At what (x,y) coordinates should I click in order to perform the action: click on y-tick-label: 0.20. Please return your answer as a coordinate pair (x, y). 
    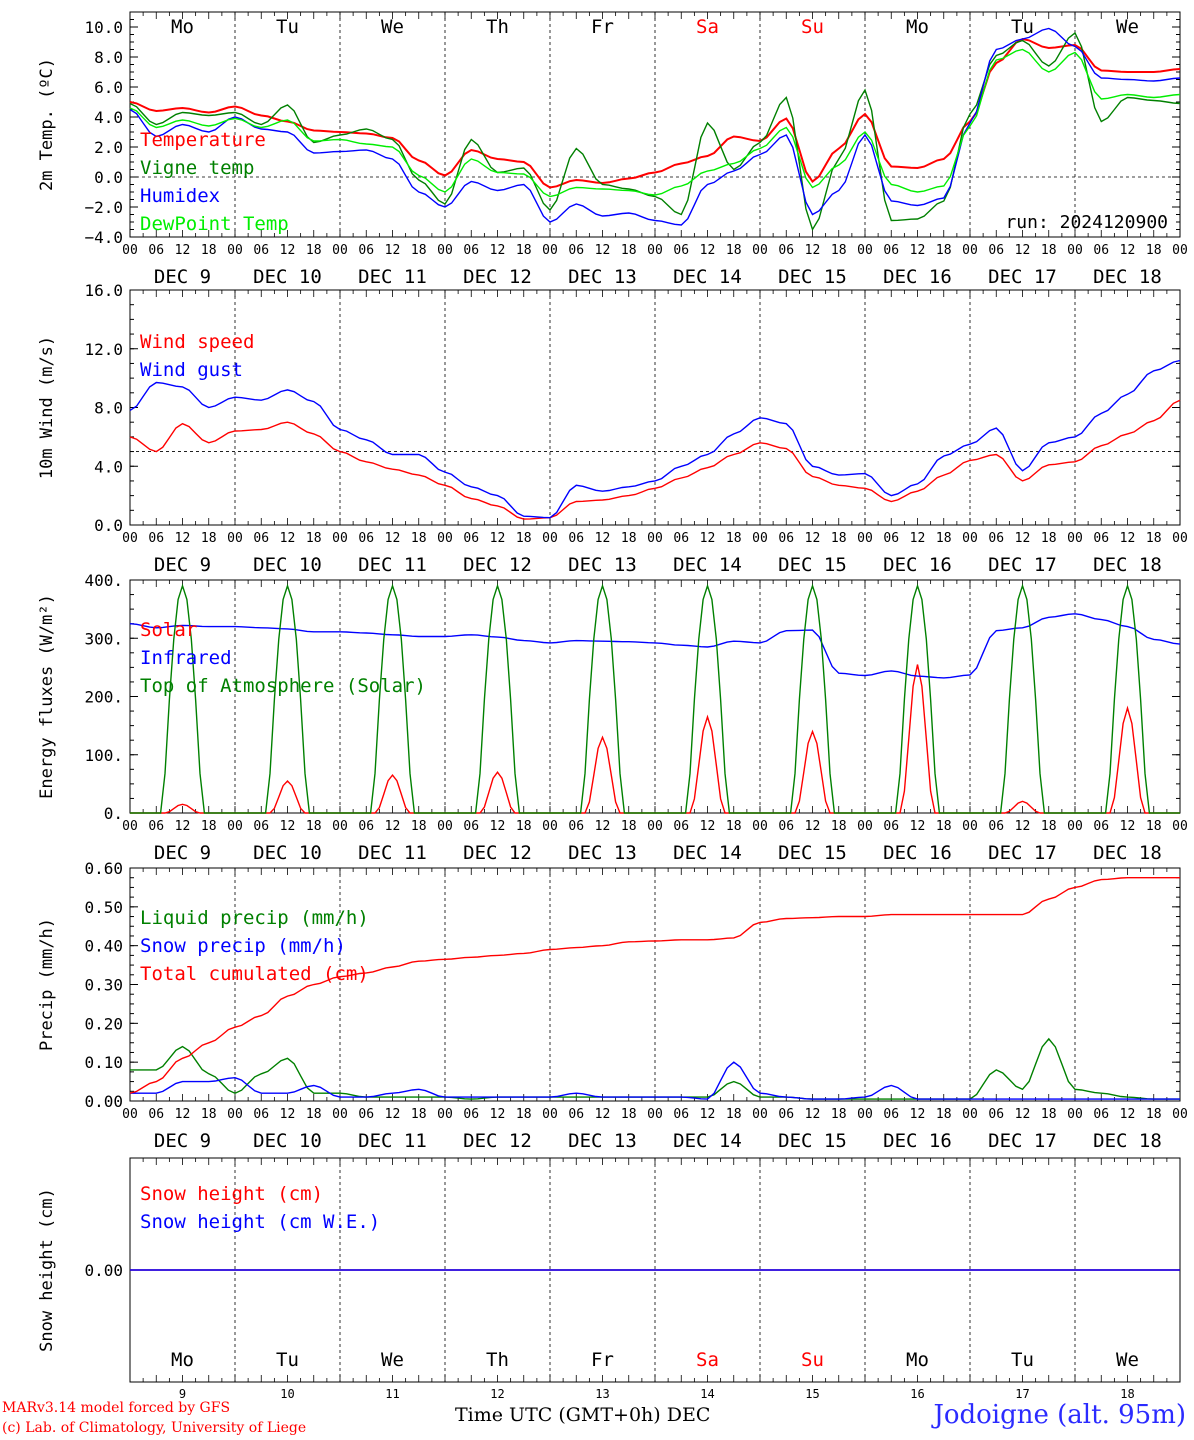
    Looking at the image, I should click on (103, 1023).